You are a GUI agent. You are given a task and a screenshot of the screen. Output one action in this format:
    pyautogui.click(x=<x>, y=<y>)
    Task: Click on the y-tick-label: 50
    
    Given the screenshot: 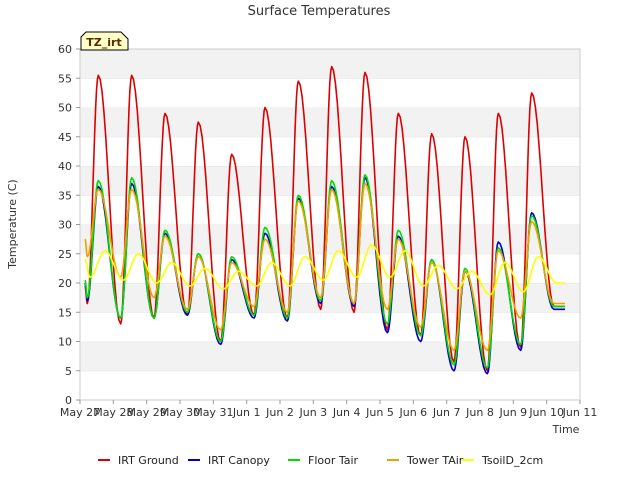 What is the action you would take?
    pyautogui.click(x=65, y=108)
    